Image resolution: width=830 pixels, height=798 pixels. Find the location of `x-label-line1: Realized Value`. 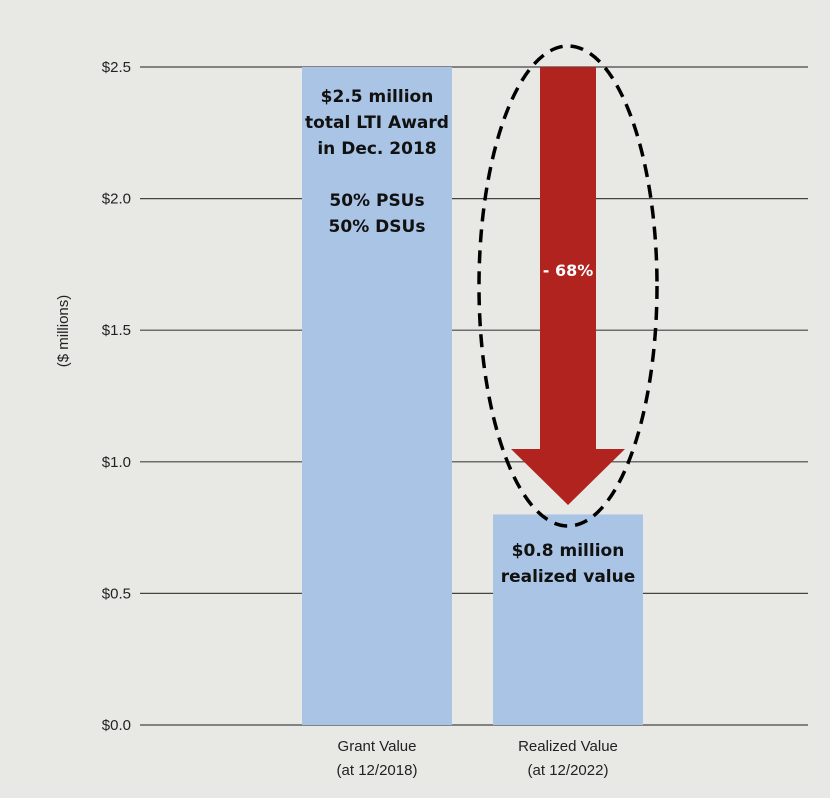

x-label-line1: Realized Value is located at coordinates (568, 746).